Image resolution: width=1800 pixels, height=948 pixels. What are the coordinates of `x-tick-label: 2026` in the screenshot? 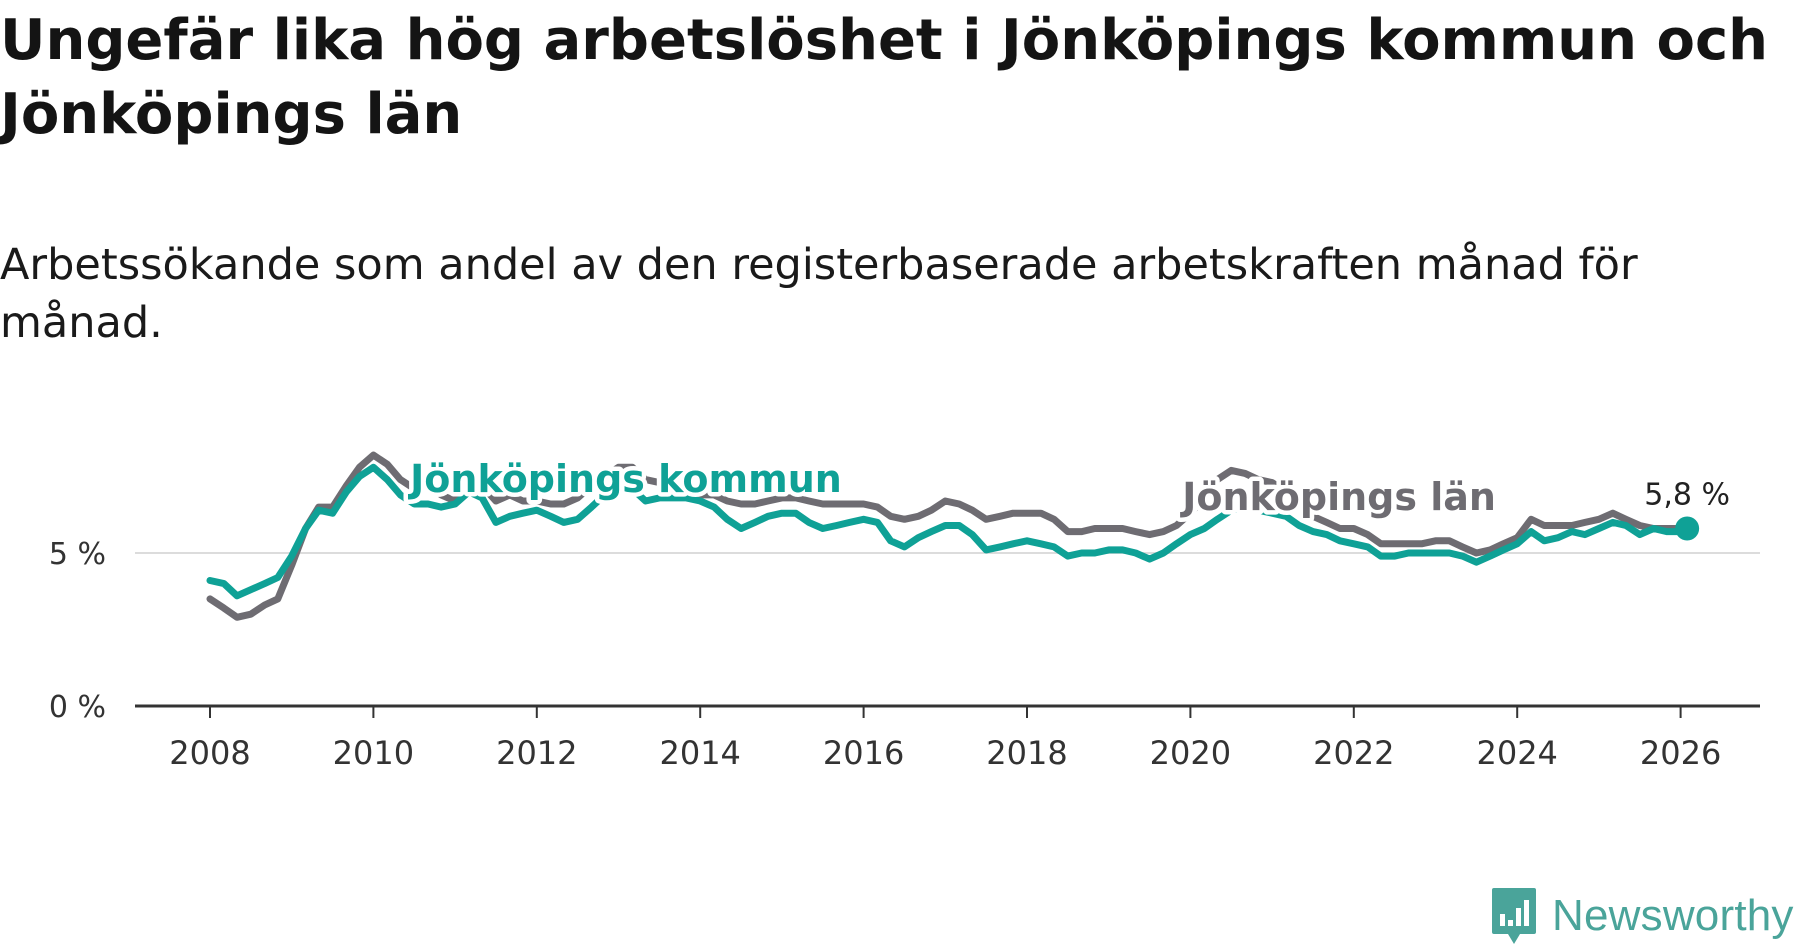 It's located at (1680, 753).